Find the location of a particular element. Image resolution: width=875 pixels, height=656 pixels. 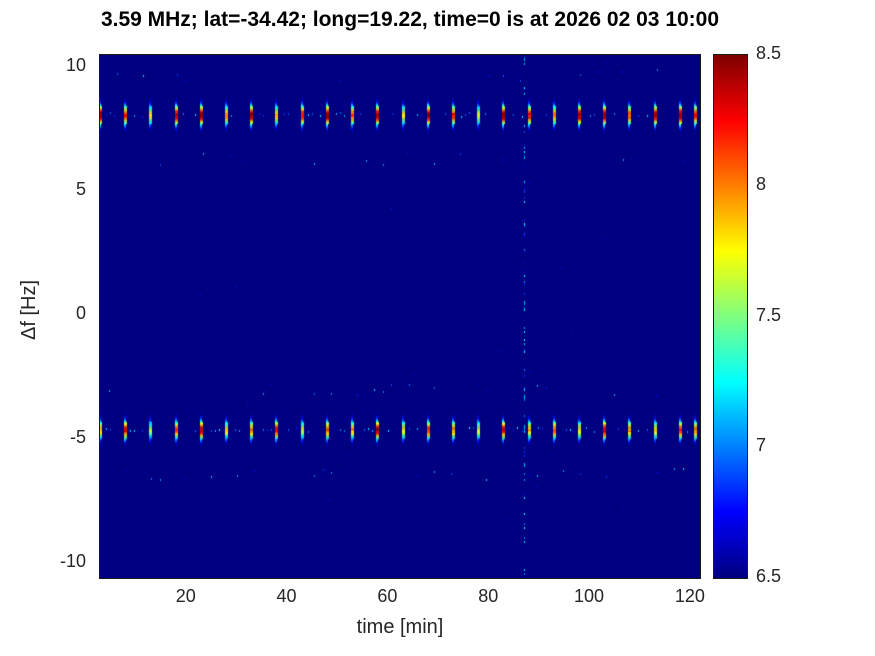

x-axis-label: time [min] is located at coordinates (400, 627).